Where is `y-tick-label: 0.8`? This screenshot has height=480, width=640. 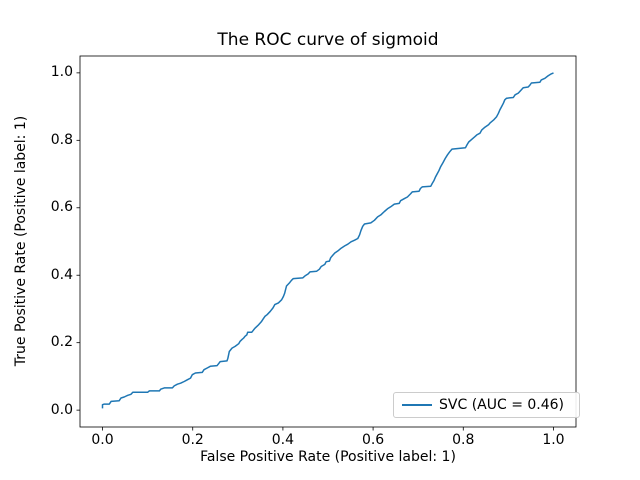
y-tick-label: 0.8 is located at coordinates (61, 139).